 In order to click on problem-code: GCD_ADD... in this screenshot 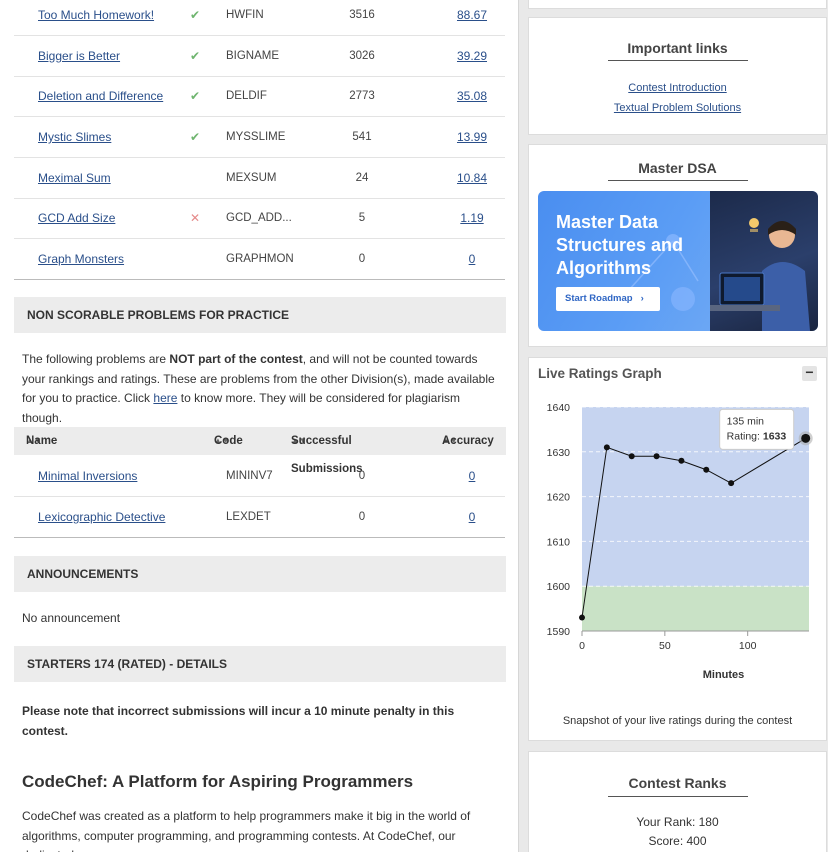, I will do `click(259, 218)`.